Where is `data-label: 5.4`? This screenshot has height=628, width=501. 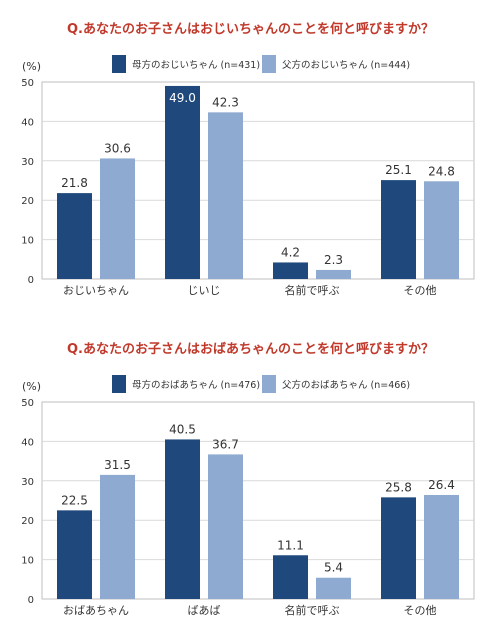
data-label: 5.4 is located at coordinates (333, 568).